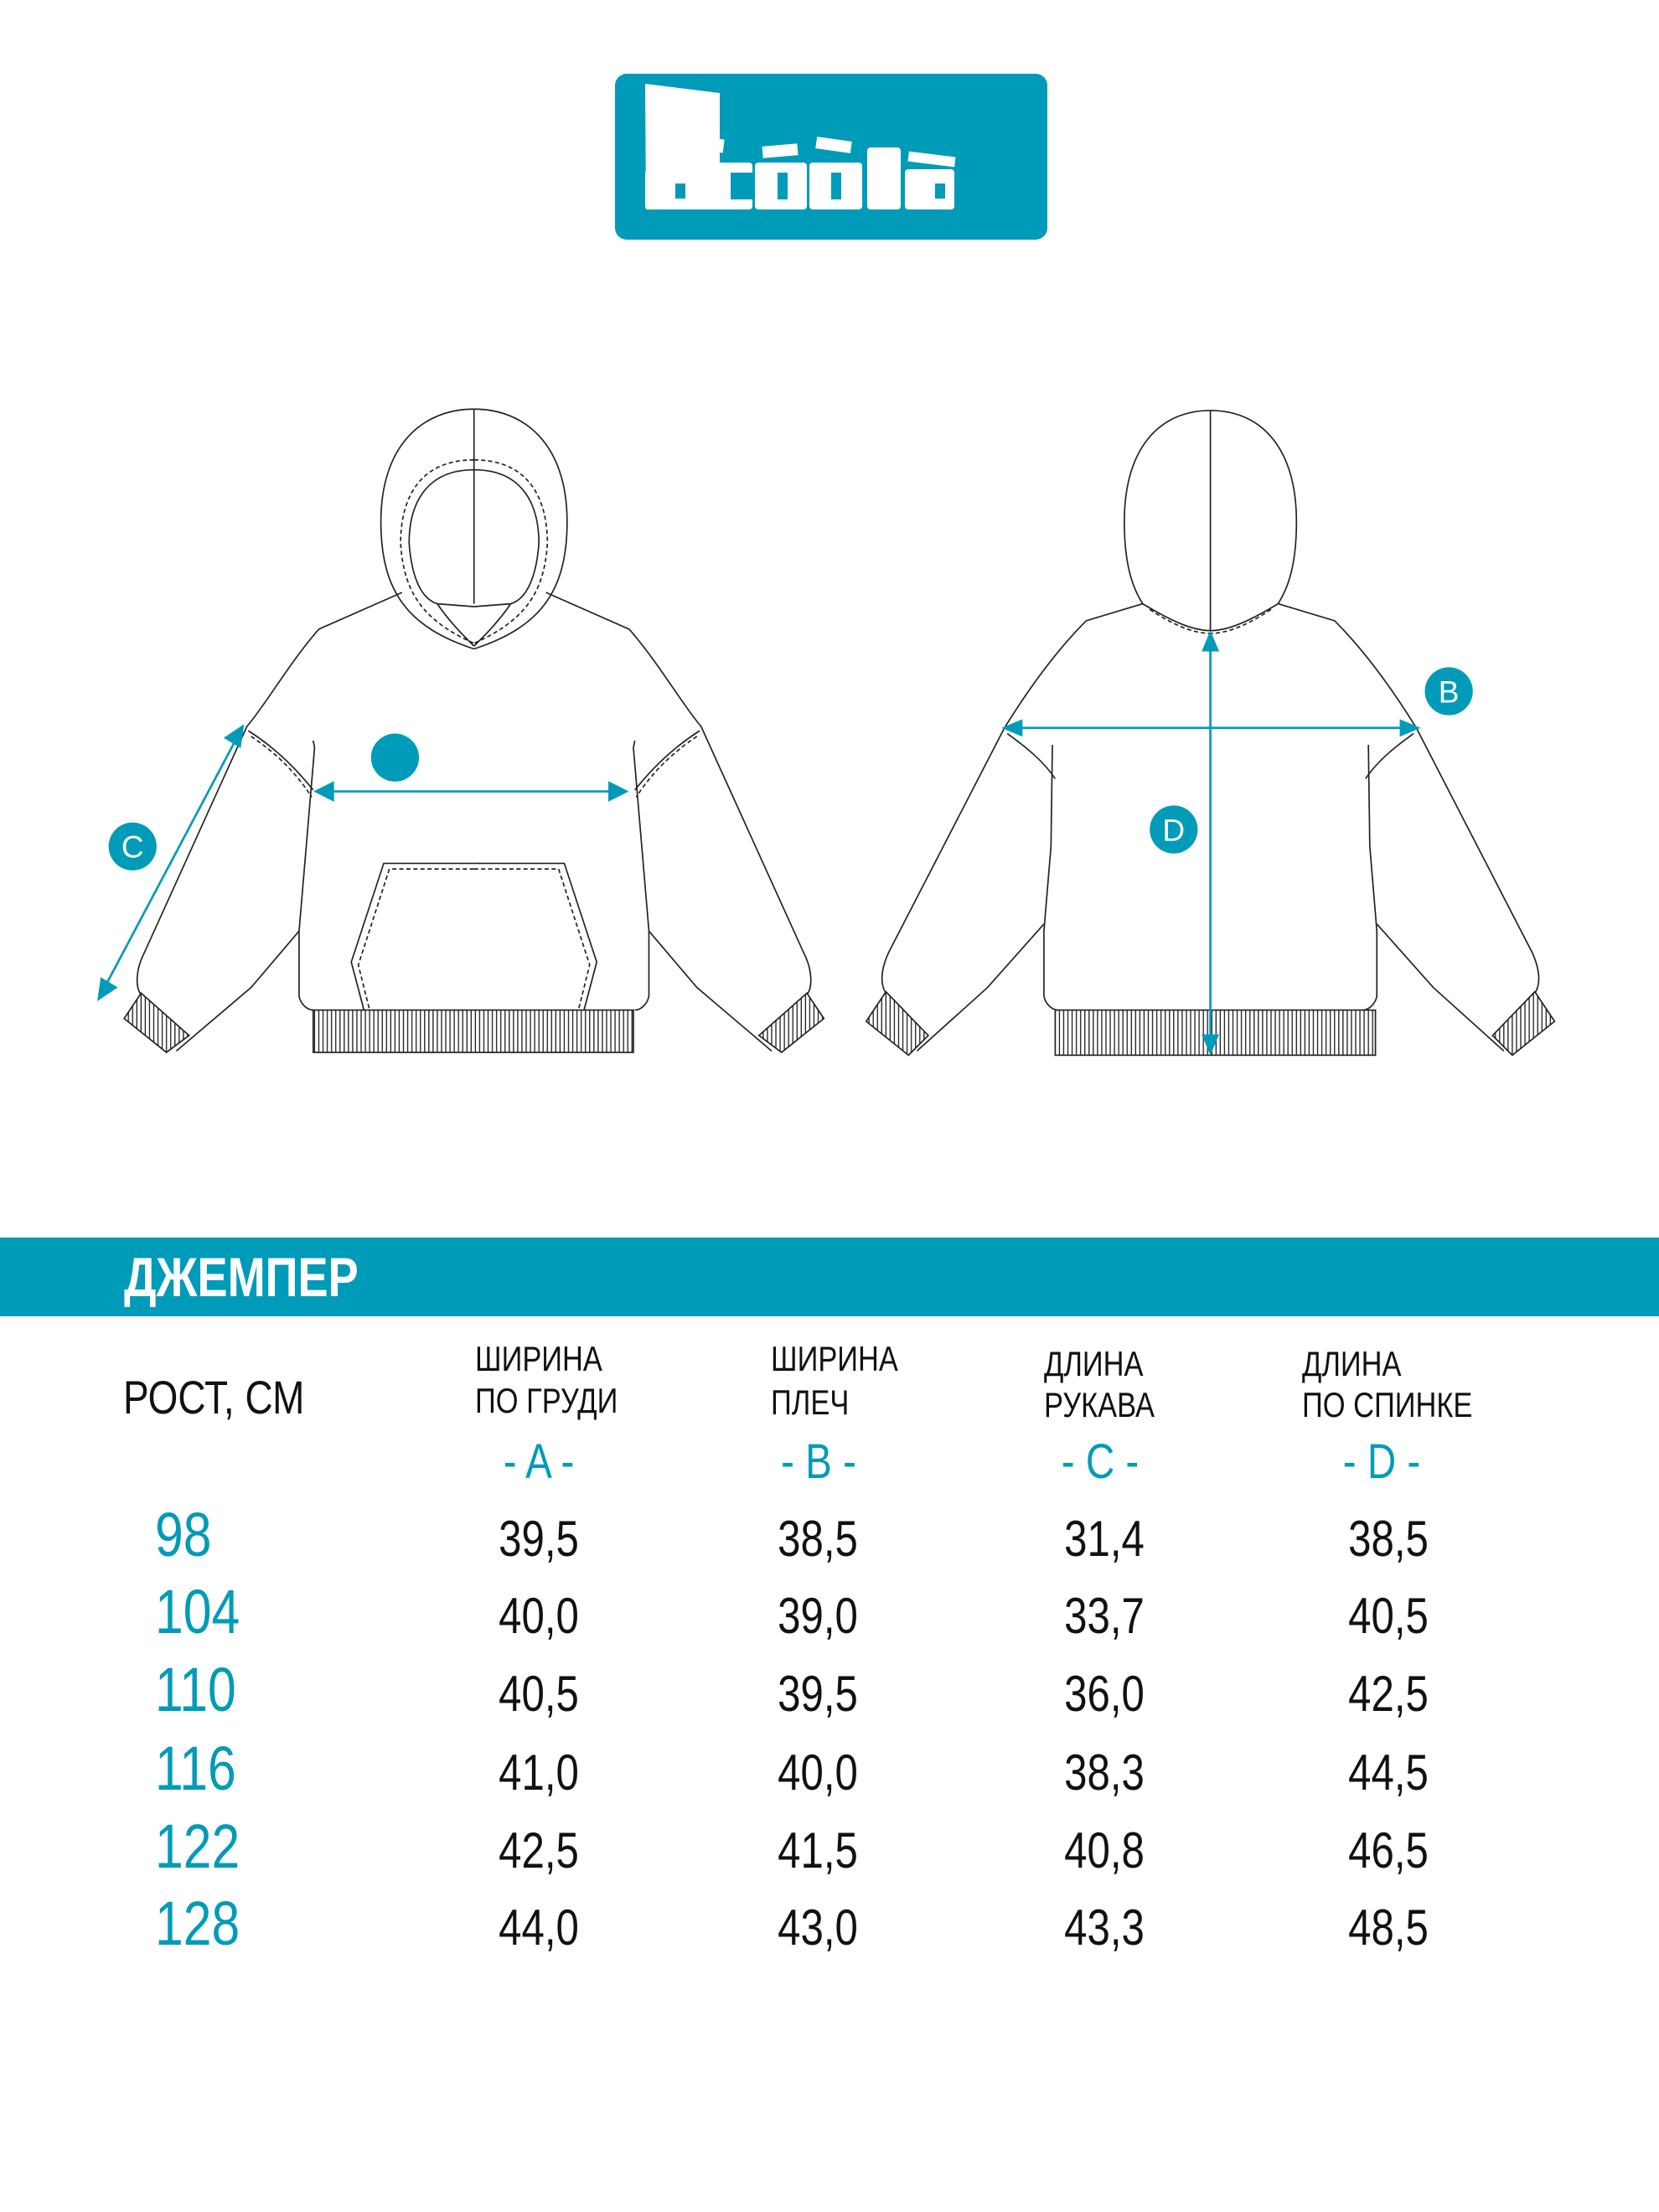 The image size is (1659, 2212). What do you see at coordinates (171, 862) in the screenshot?
I see `measure-c-line` at bounding box center [171, 862].